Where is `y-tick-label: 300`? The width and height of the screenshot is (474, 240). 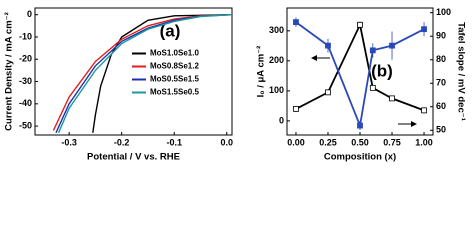 y-tick-label: 300 is located at coordinates (276, 30).